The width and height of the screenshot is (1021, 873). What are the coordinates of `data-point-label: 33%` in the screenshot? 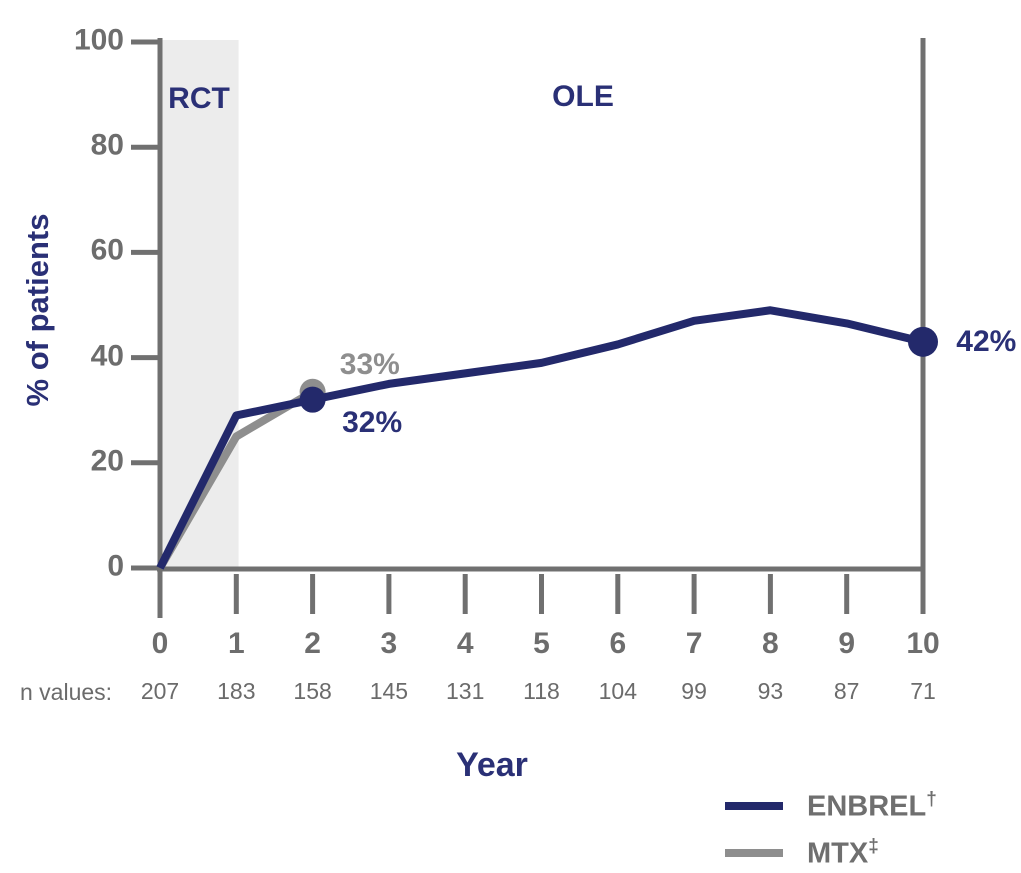 It's located at (369, 364).